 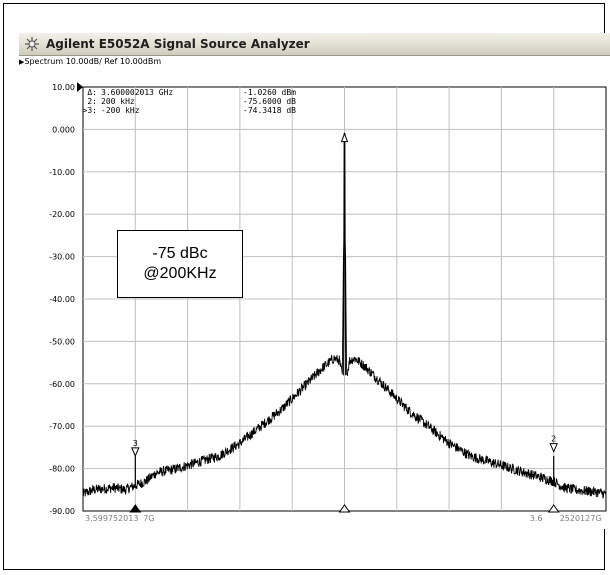 What do you see at coordinates (22, 62) in the screenshot?
I see `triangle-right-icon: ▶` at bounding box center [22, 62].